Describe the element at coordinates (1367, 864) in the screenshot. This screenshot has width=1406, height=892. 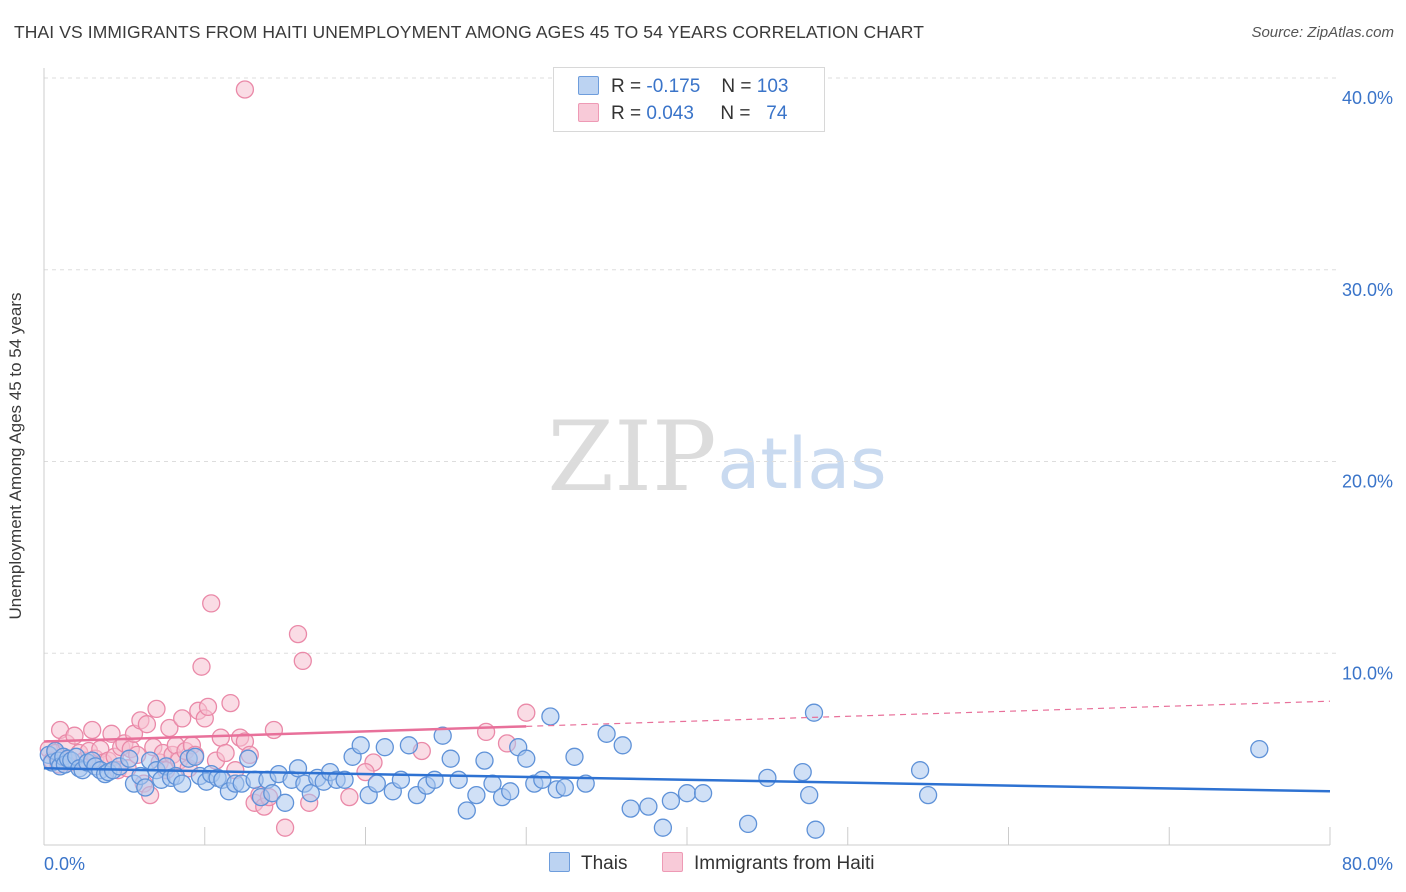
I see `x-tick-label-max: 80.0%` at that location.